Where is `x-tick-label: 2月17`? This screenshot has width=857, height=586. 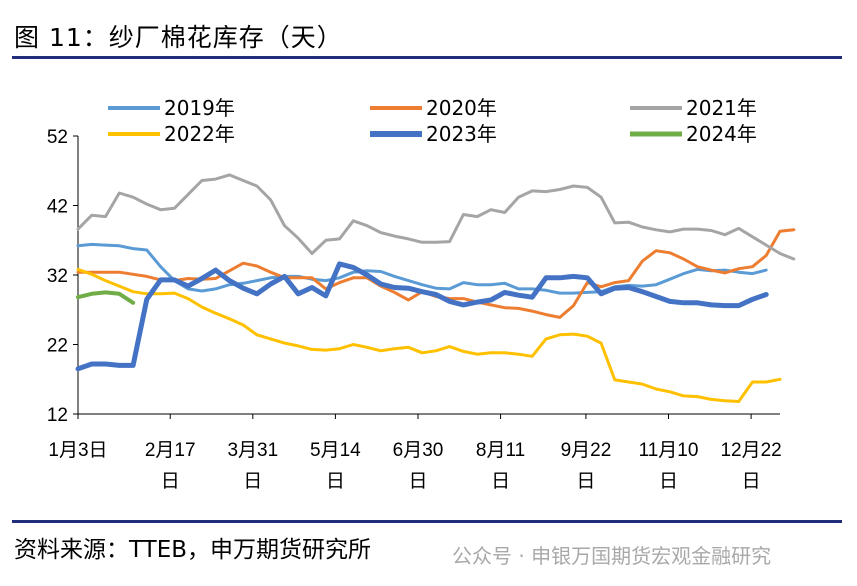
x-tick-label: 2月17 is located at coordinates (170, 450).